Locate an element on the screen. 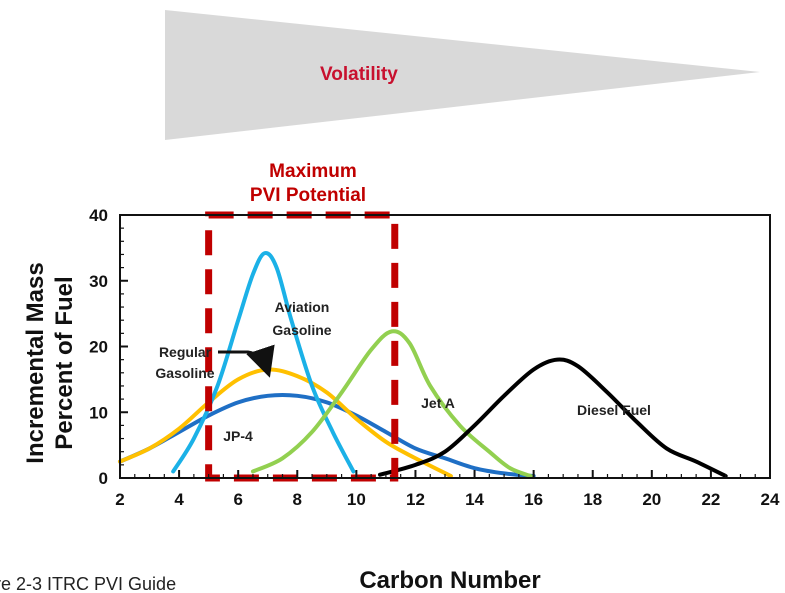 Image resolution: width=785 pixels, height=593 pixels. x-tick-label: 18 is located at coordinates (592, 499).